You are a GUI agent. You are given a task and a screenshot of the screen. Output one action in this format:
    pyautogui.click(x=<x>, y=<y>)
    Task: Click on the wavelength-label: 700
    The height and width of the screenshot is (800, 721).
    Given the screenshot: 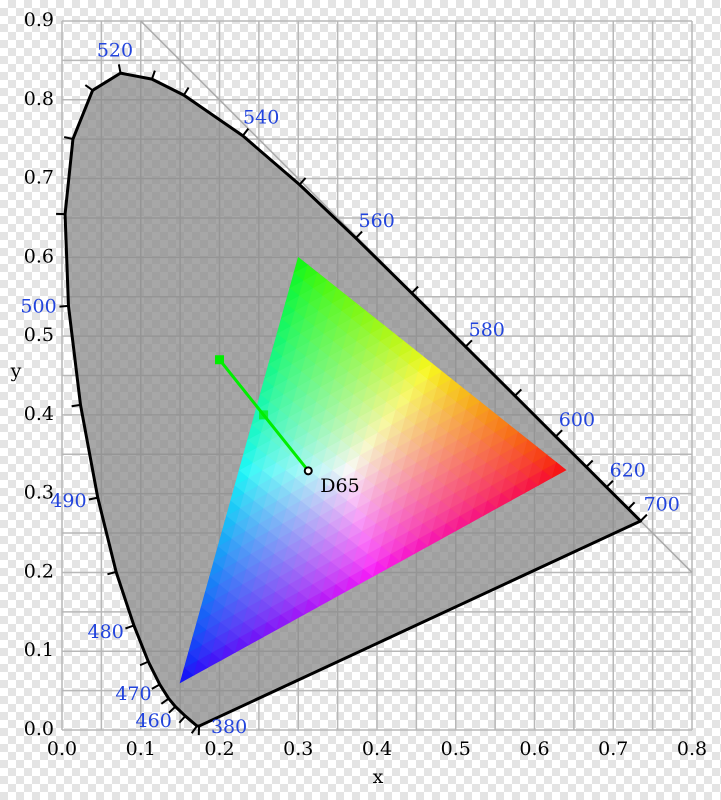 What is the action you would take?
    pyautogui.click(x=662, y=504)
    